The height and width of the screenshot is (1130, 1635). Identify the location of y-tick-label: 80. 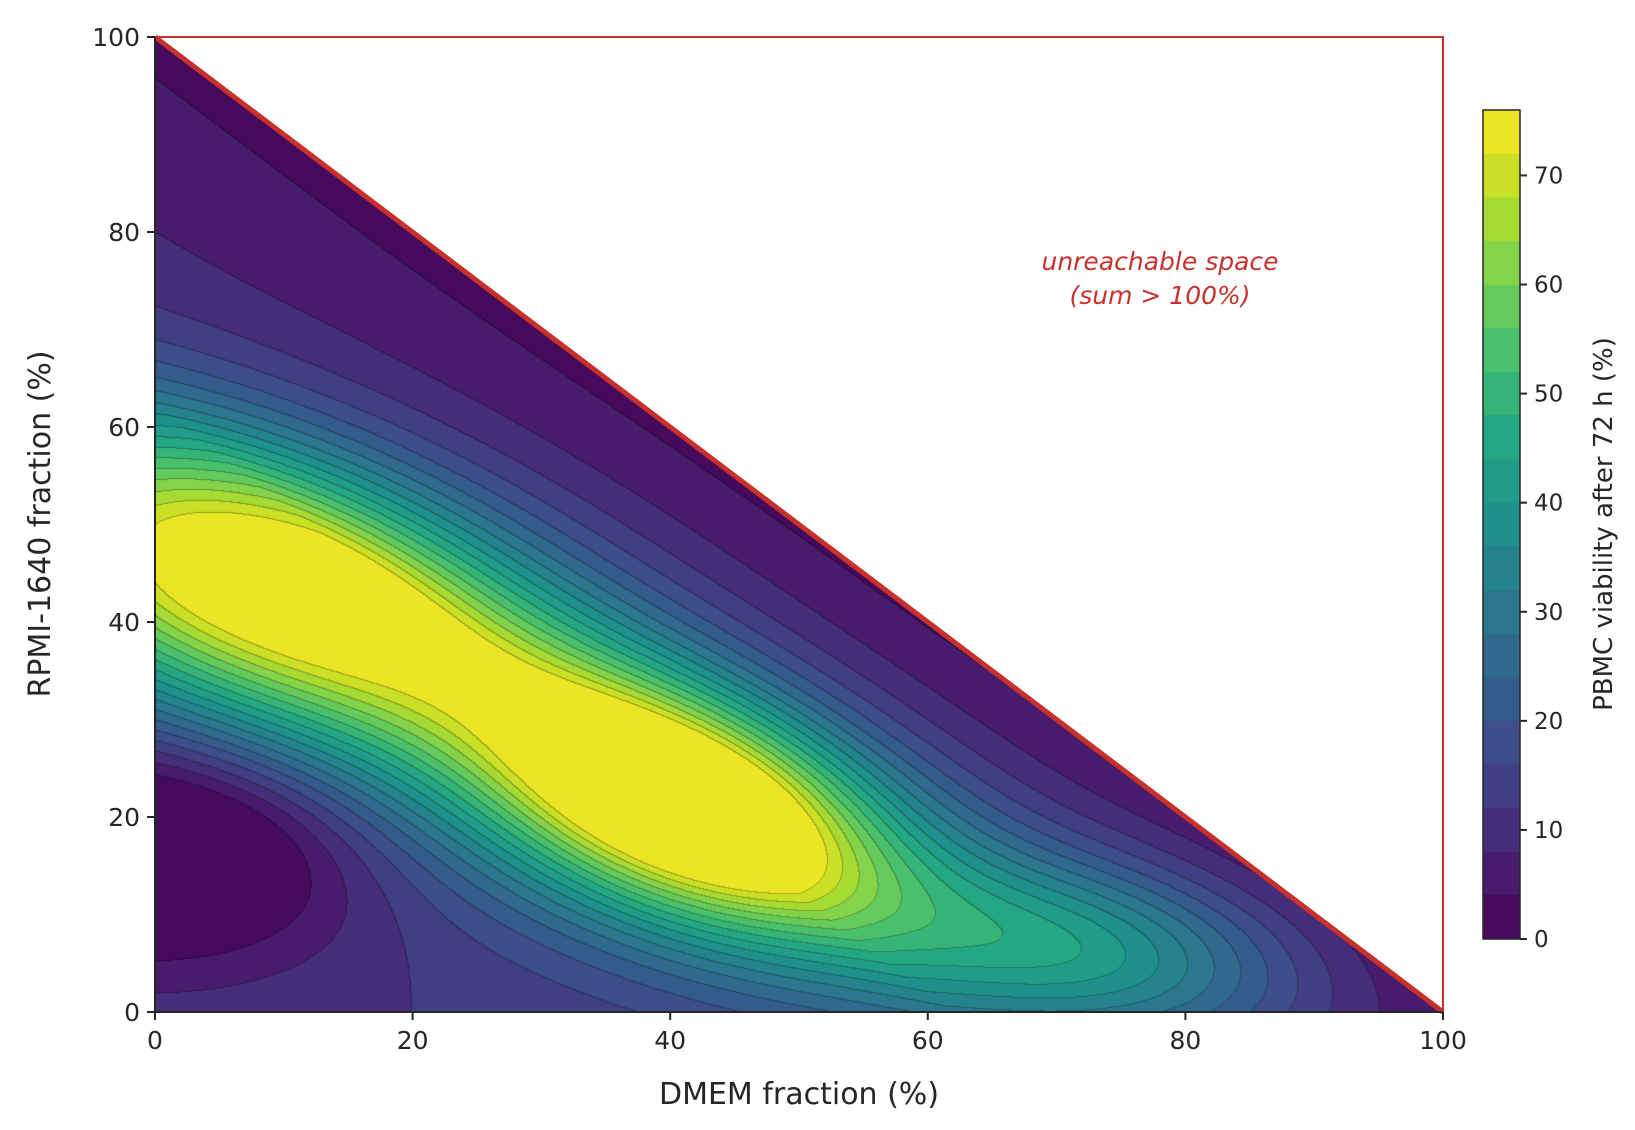
(124, 232).